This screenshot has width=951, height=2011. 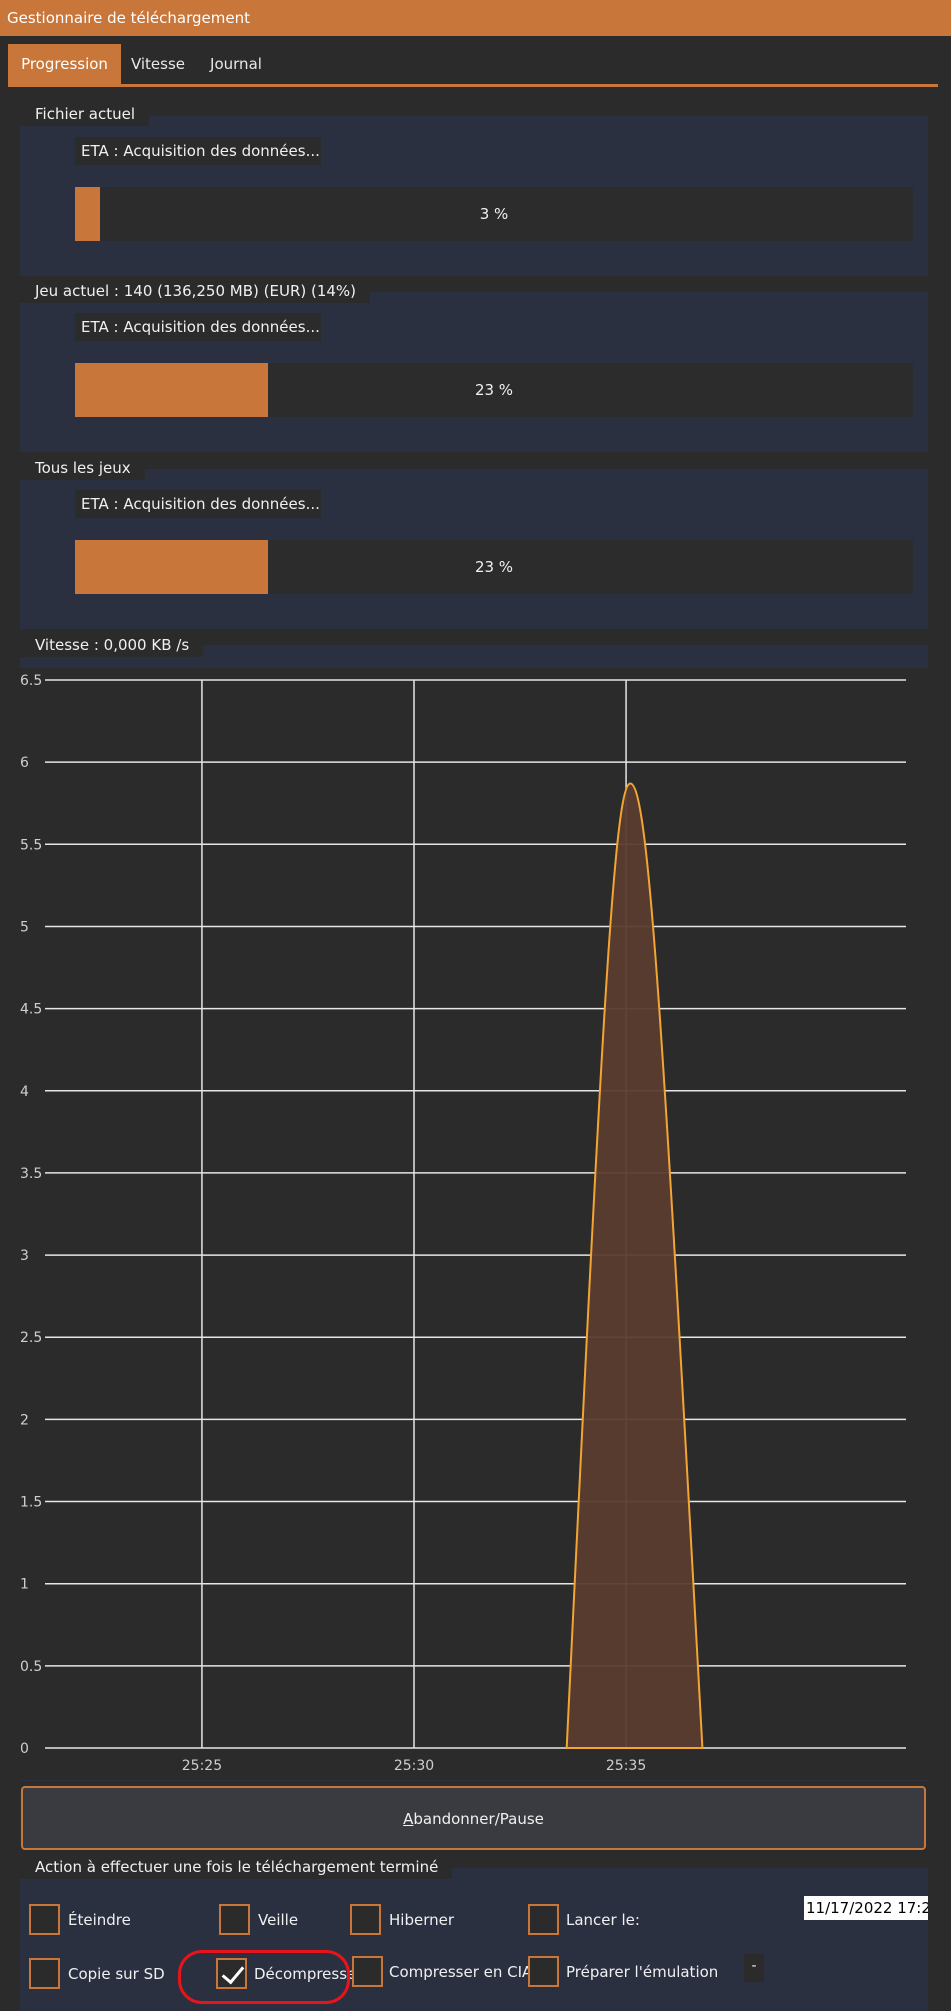 What do you see at coordinates (408, 1819) in the screenshot?
I see `abort-pause-mnemonic: A` at bounding box center [408, 1819].